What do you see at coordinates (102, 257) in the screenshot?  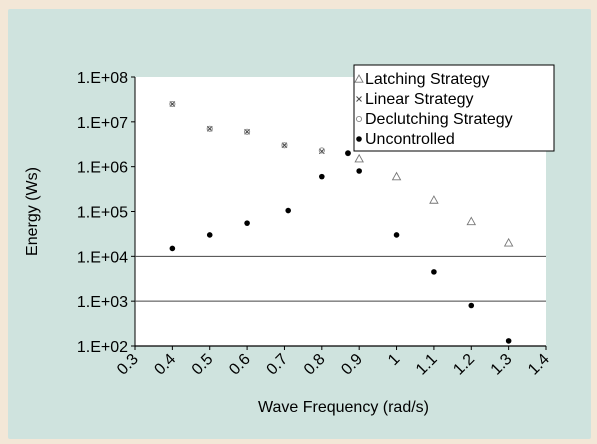 I see `y-tick-label: 1.E+04` at bounding box center [102, 257].